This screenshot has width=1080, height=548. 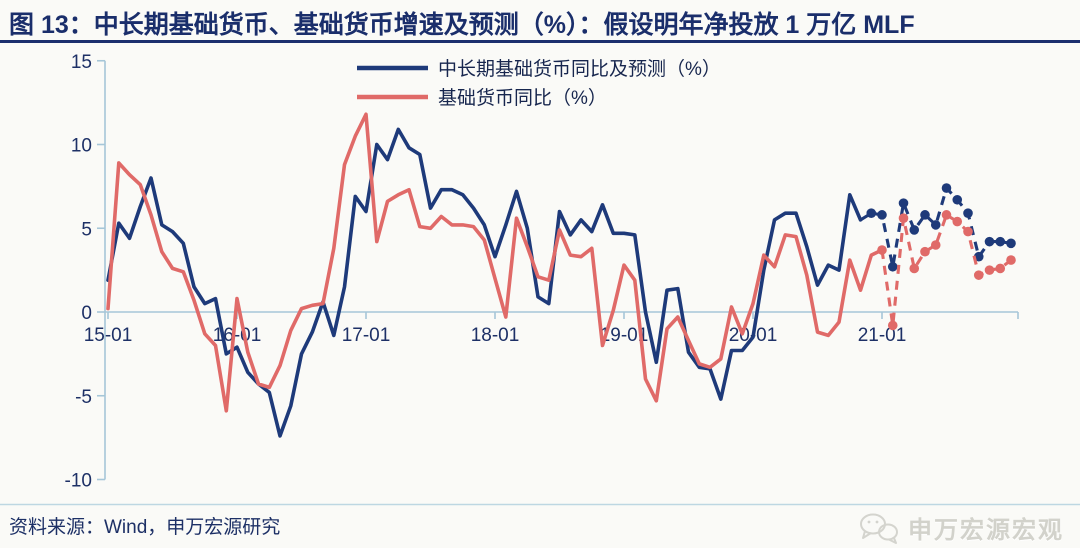 I want to click on y-axis-label: 0, so click(x=86, y=313).